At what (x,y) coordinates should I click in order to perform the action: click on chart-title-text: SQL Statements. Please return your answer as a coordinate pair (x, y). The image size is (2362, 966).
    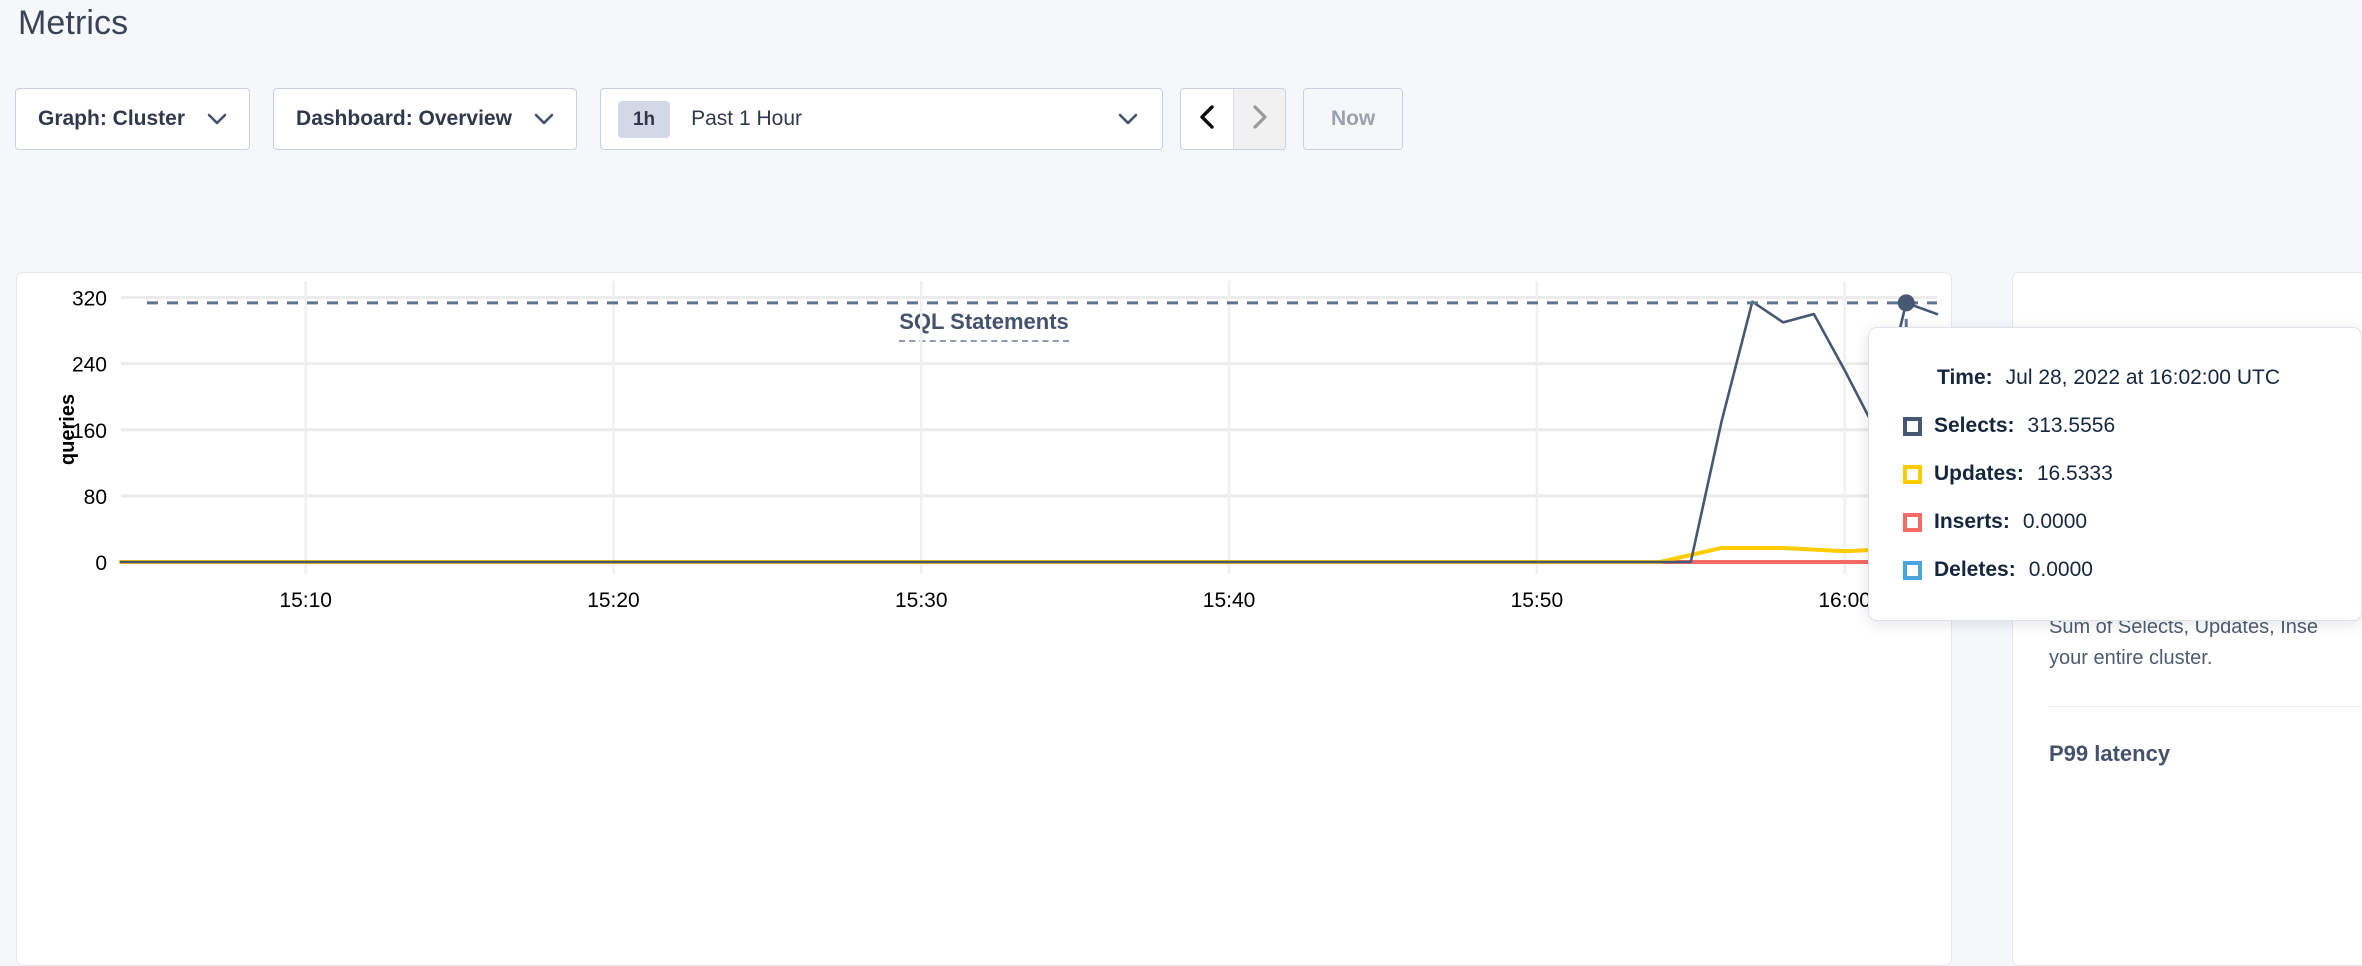
    Looking at the image, I should click on (984, 325).